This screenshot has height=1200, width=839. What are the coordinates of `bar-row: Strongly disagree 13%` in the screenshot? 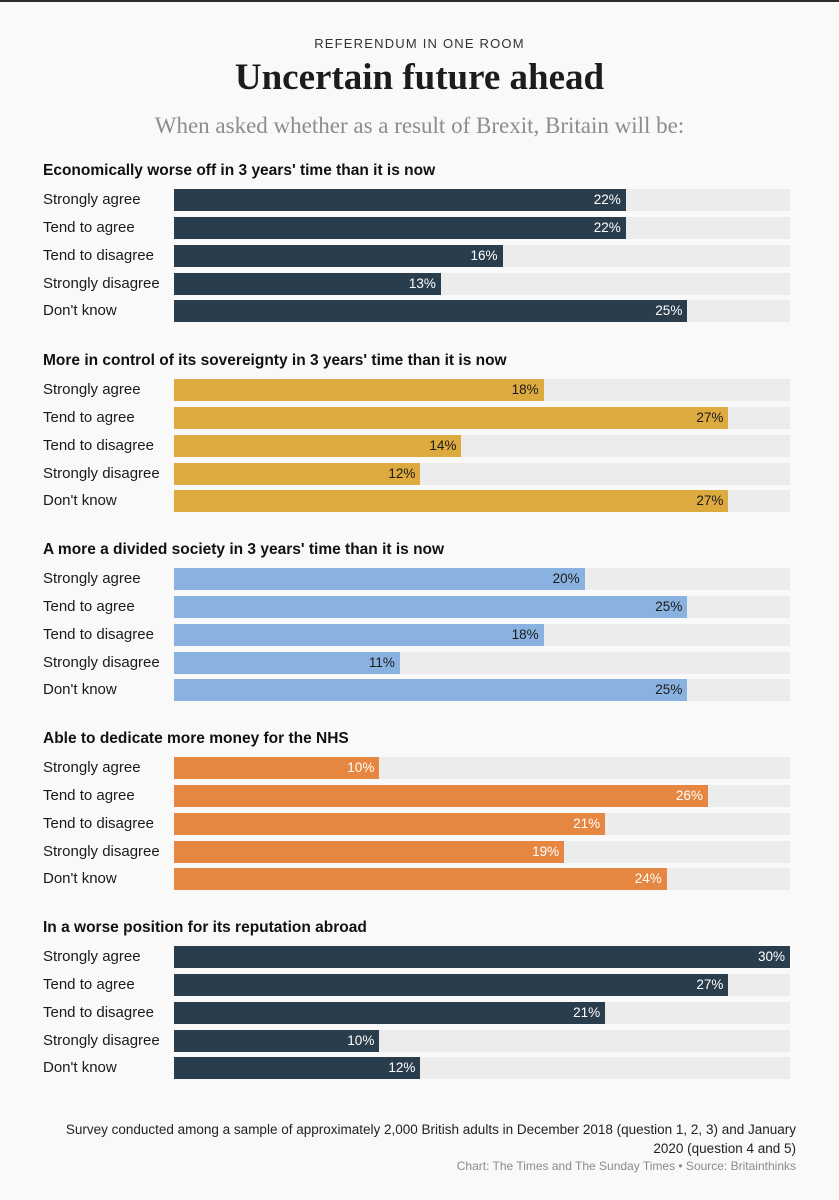 It's located at (419, 284).